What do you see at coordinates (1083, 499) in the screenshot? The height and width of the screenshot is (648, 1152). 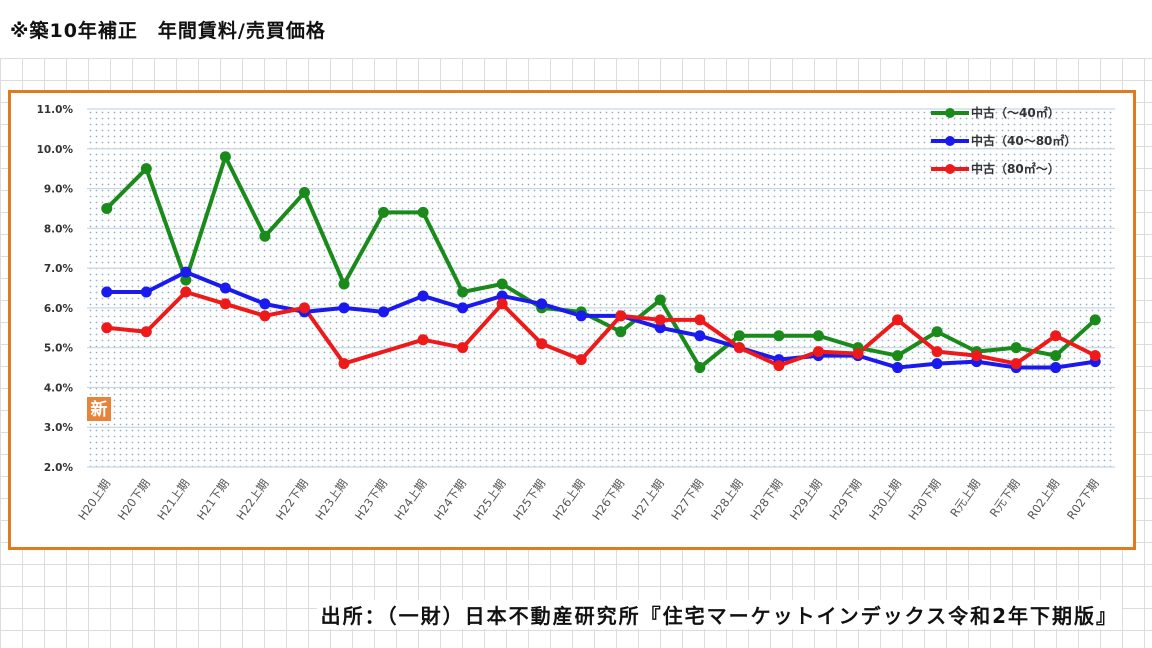 I see `x-tick-label: R02下期` at bounding box center [1083, 499].